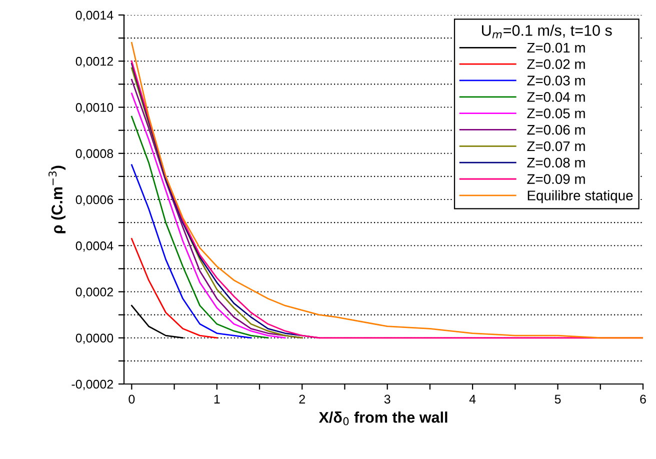 The width and height of the screenshot is (656, 459). Describe the element at coordinates (217, 399) in the screenshot. I see `x-tick-label: 1` at that location.